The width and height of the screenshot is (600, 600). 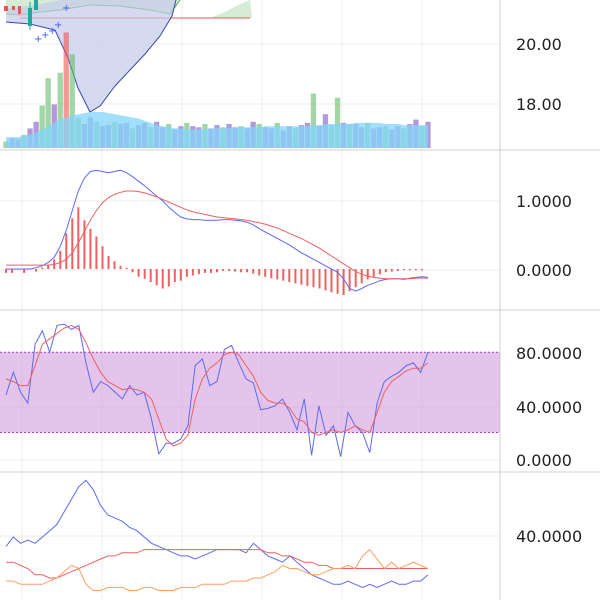 I want to click on macd-panel, so click(x=217, y=232).